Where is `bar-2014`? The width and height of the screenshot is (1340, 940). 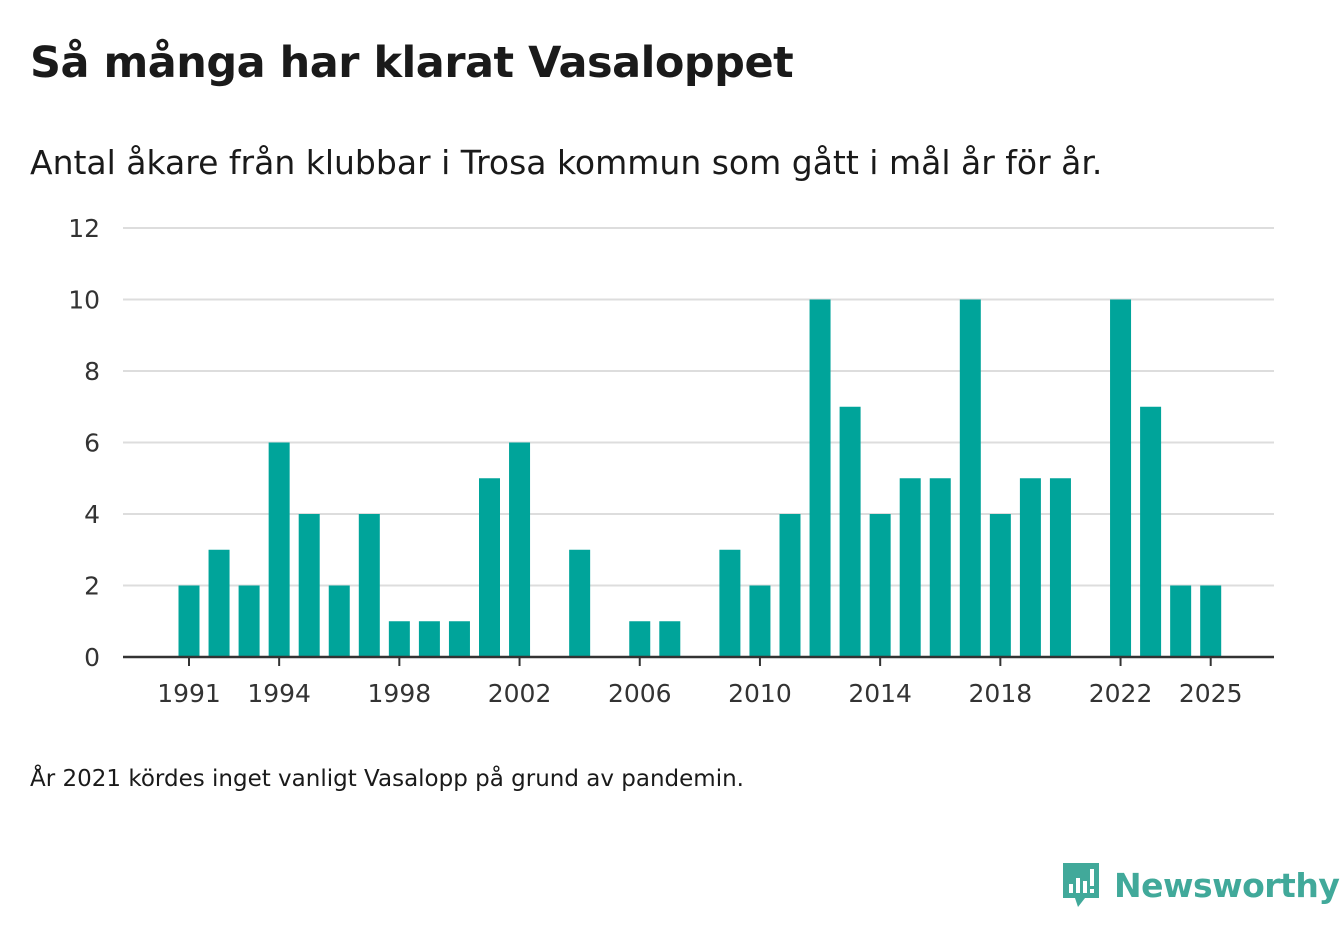 bar-2014 is located at coordinates (880, 585).